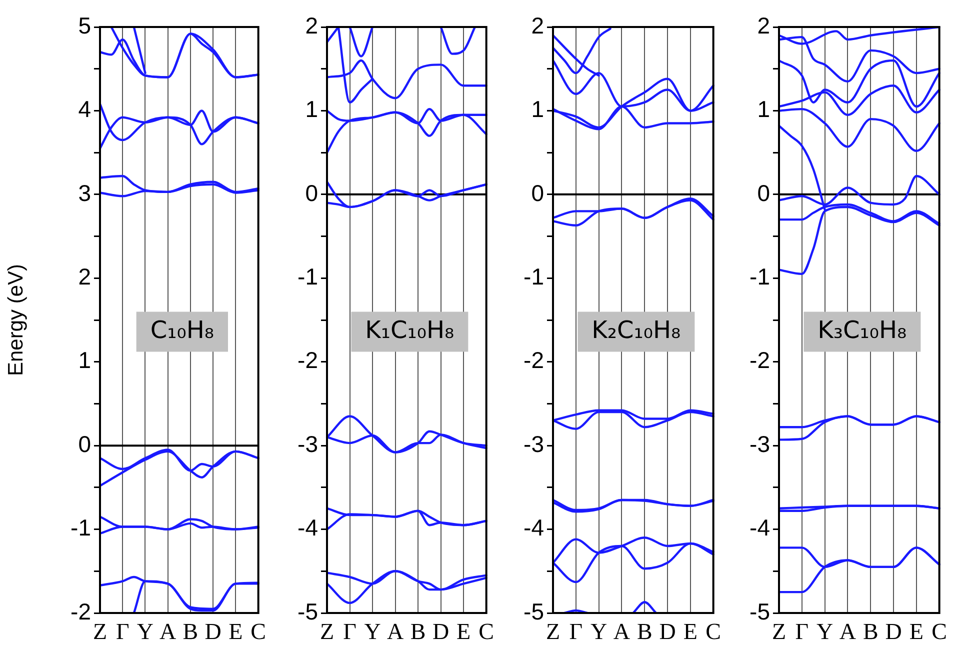  Describe the element at coordinates (84, 25) in the screenshot. I see `y-tick-label: 5` at that location.